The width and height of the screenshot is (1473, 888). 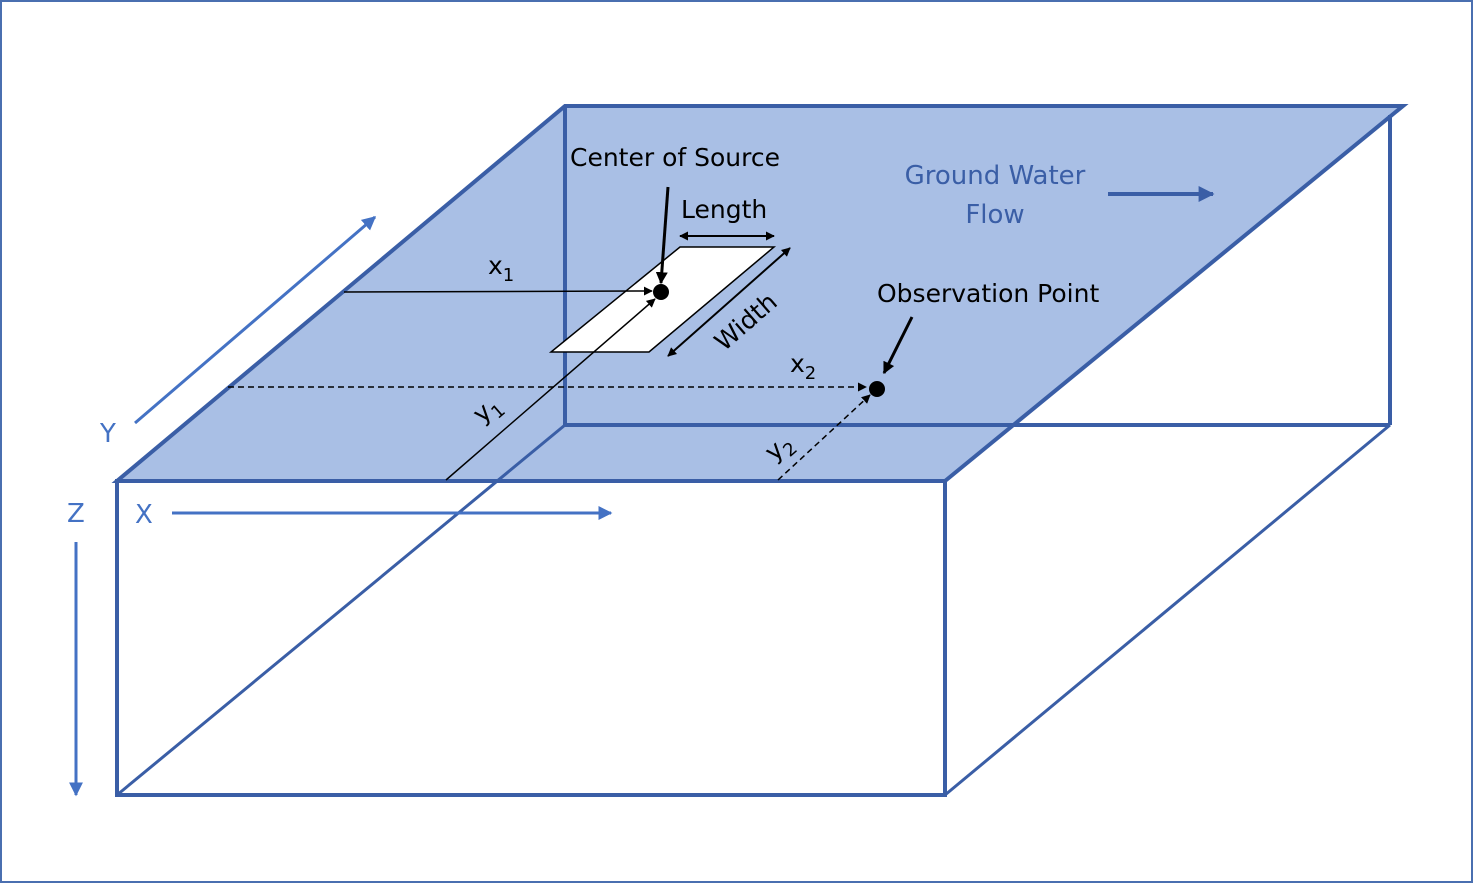 What do you see at coordinates (988, 293) in the screenshot?
I see `observation-point-label: Observation Point` at bounding box center [988, 293].